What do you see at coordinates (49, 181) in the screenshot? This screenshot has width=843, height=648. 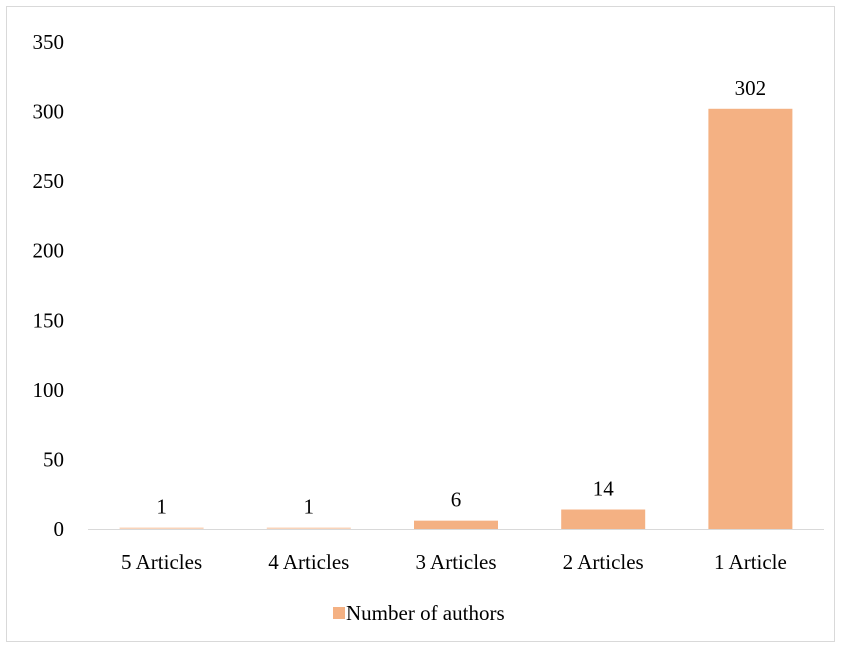 I see `y-tick-label: 250` at bounding box center [49, 181].